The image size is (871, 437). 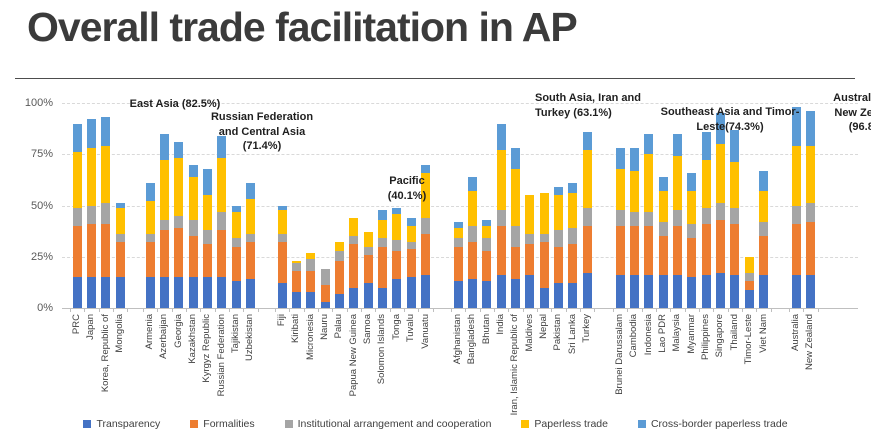 What do you see at coordinates (677, 220) in the screenshot?
I see `bar-malaysia` at bounding box center [677, 220].